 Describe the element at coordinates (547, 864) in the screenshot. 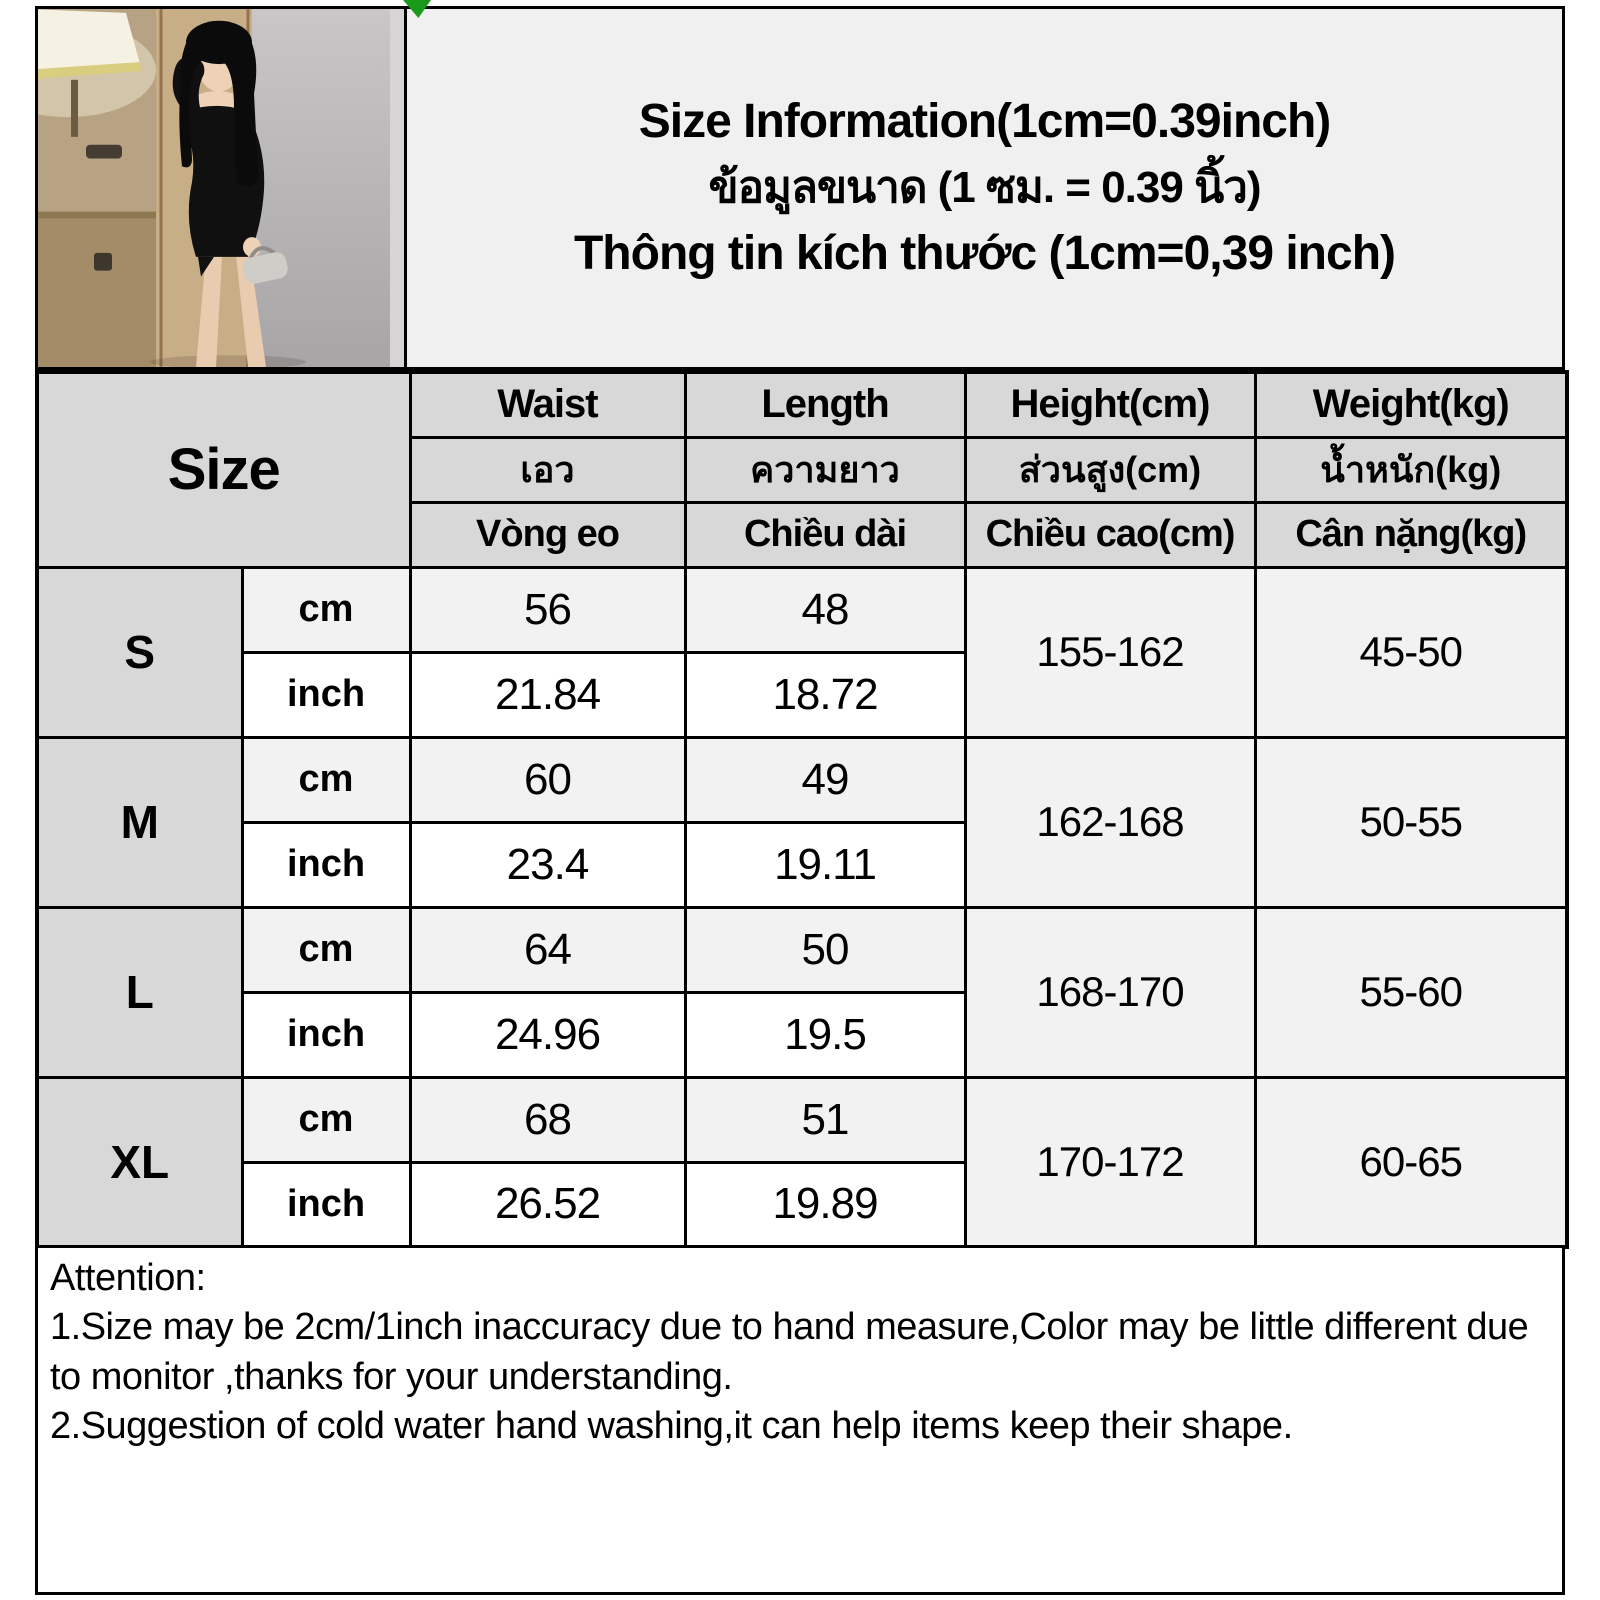

I see `m-waist-inch: 23.4` at that location.